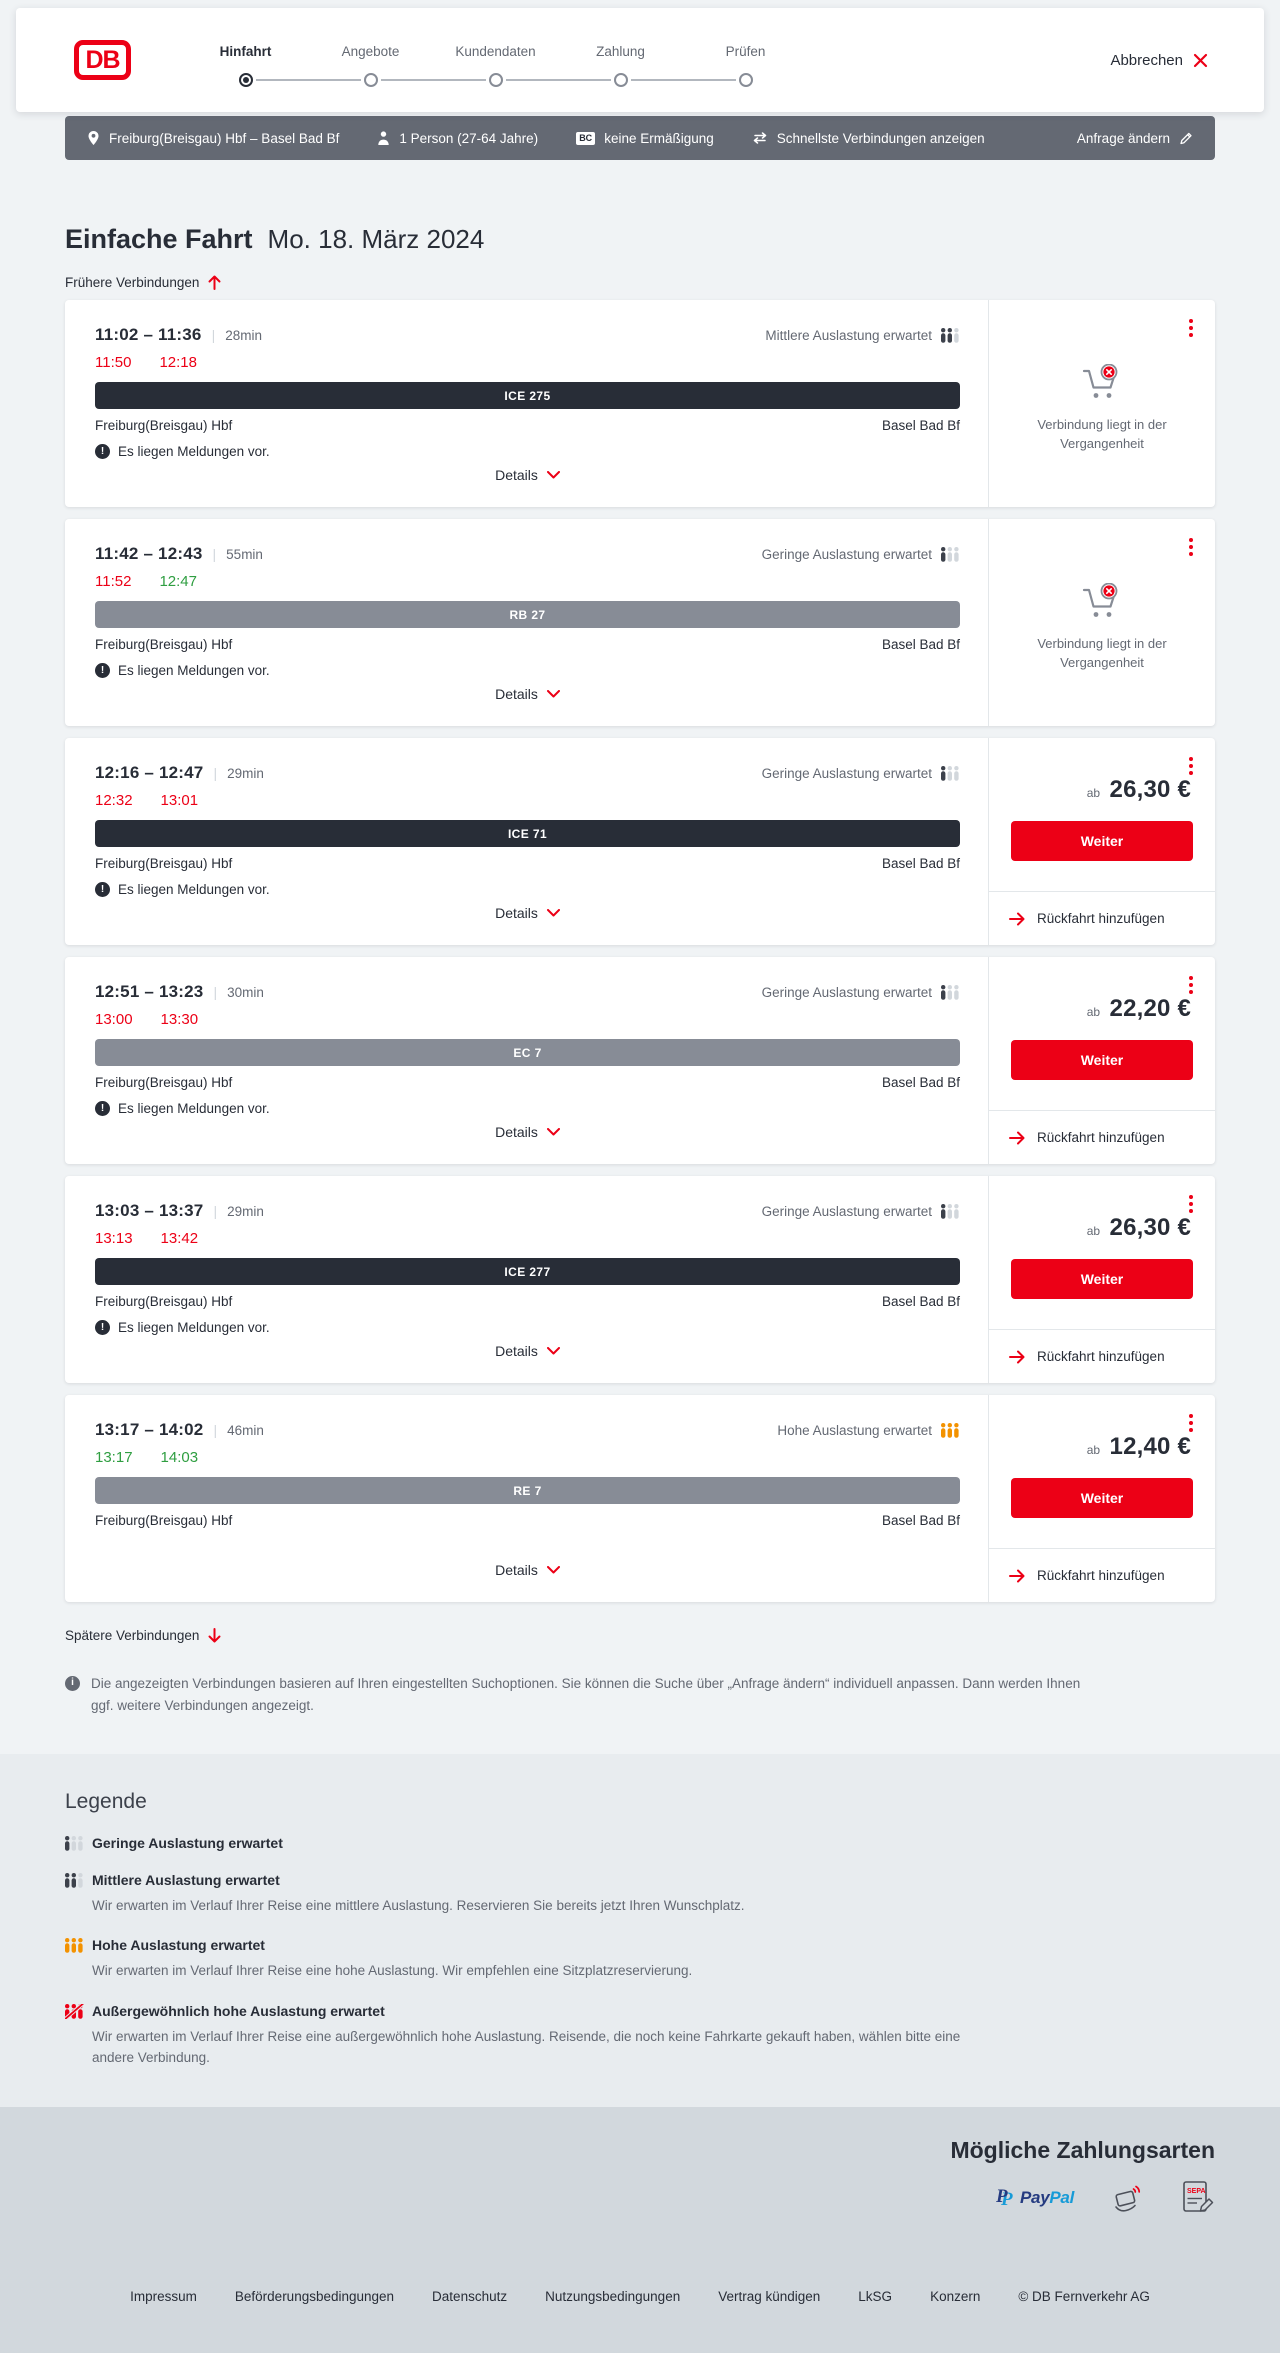 The width and height of the screenshot is (1280, 2353). What do you see at coordinates (1102, 1447) in the screenshot?
I see `price-row: ab 12,40 €` at bounding box center [1102, 1447].